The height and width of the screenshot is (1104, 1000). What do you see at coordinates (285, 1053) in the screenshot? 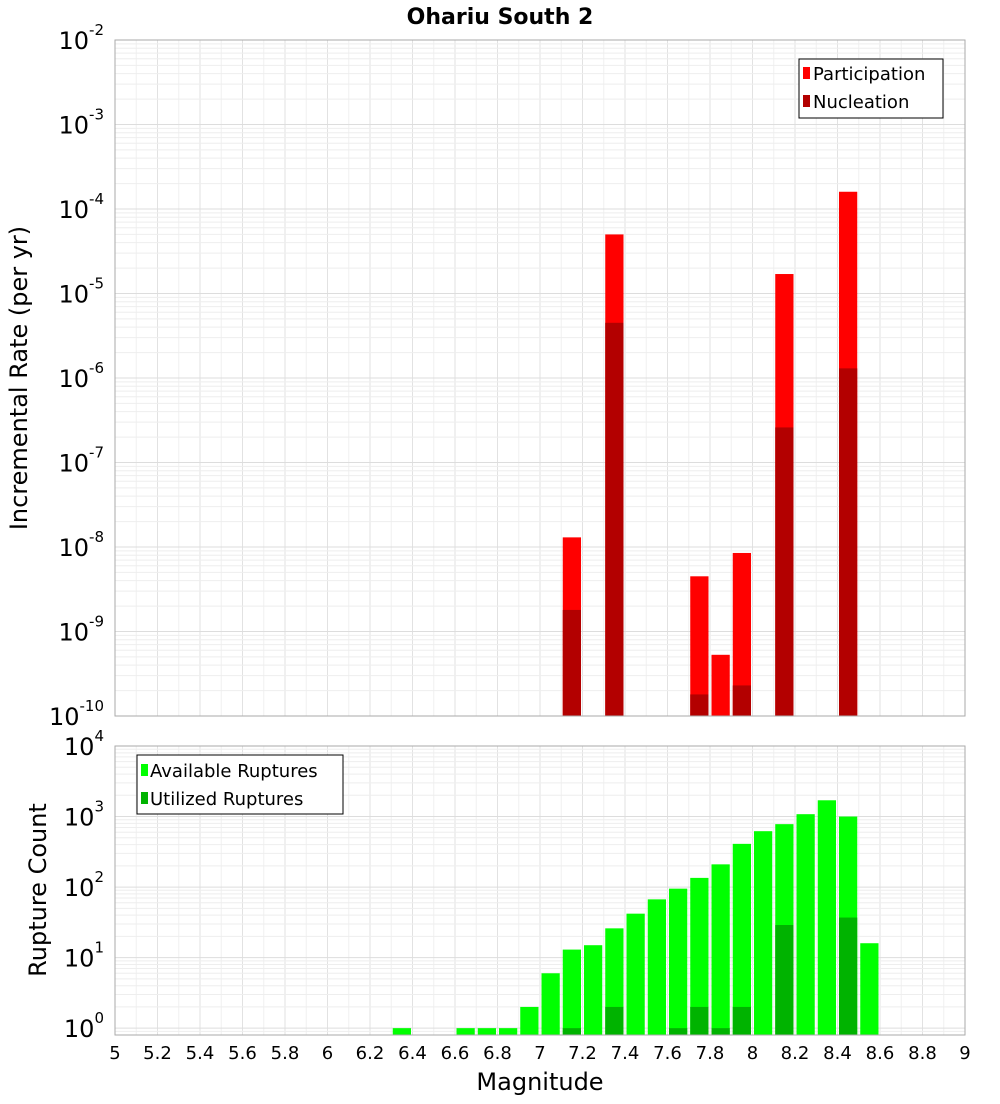
I see `x-tick-label: 5.8` at bounding box center [285, 1053].